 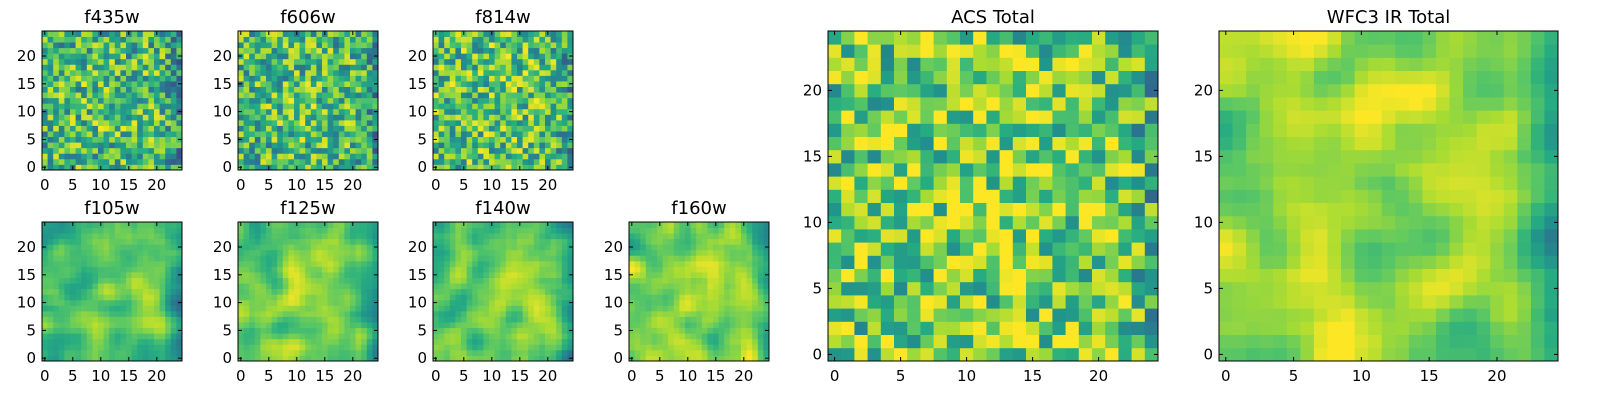 What do you see at coordinates (308, 291) in the screenshot?
I see `axes-frame` at bounding box center [308, 291].